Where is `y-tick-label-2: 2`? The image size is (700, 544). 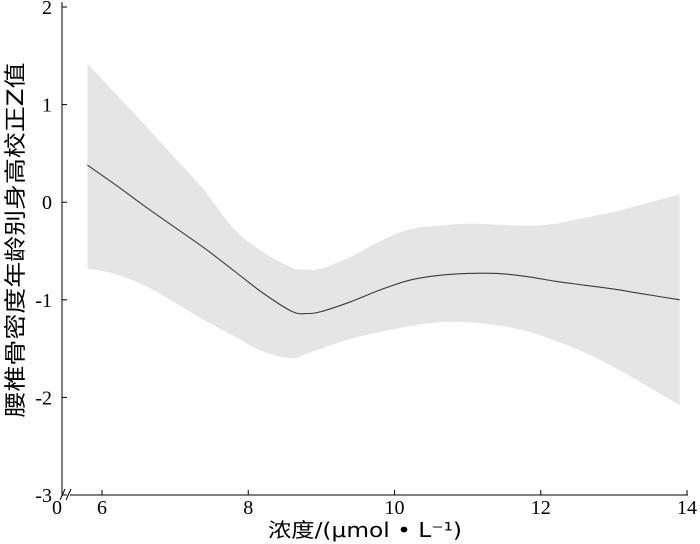 y-tick-label-2: 2 is located at coordinates (47, 9).